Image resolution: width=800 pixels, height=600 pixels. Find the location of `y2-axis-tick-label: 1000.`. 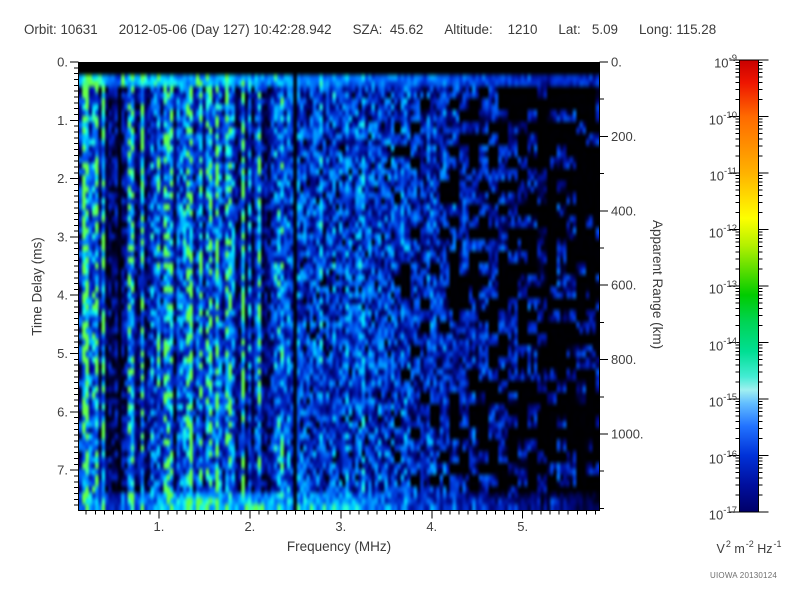

y2-axis-tick-label: 1000. is located at coordinates (627, 433).